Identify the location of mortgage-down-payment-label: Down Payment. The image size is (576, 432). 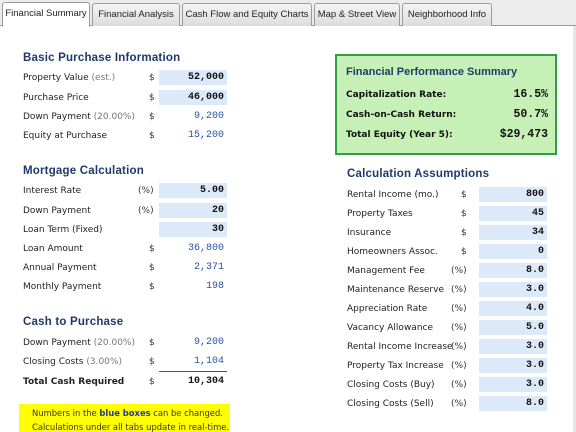
(57, 211).